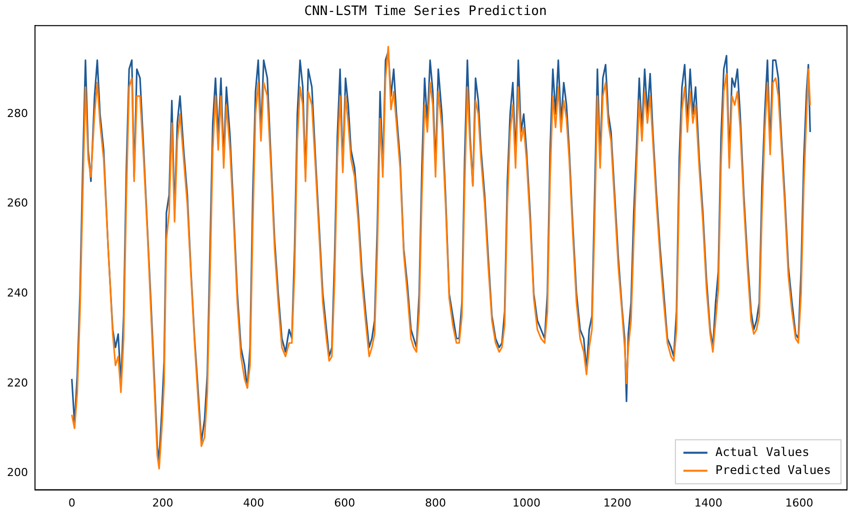 Image resolution: width=853 pixels, height=517 pixels. I want to click on x-tick-label: 600, so click(345, 503).